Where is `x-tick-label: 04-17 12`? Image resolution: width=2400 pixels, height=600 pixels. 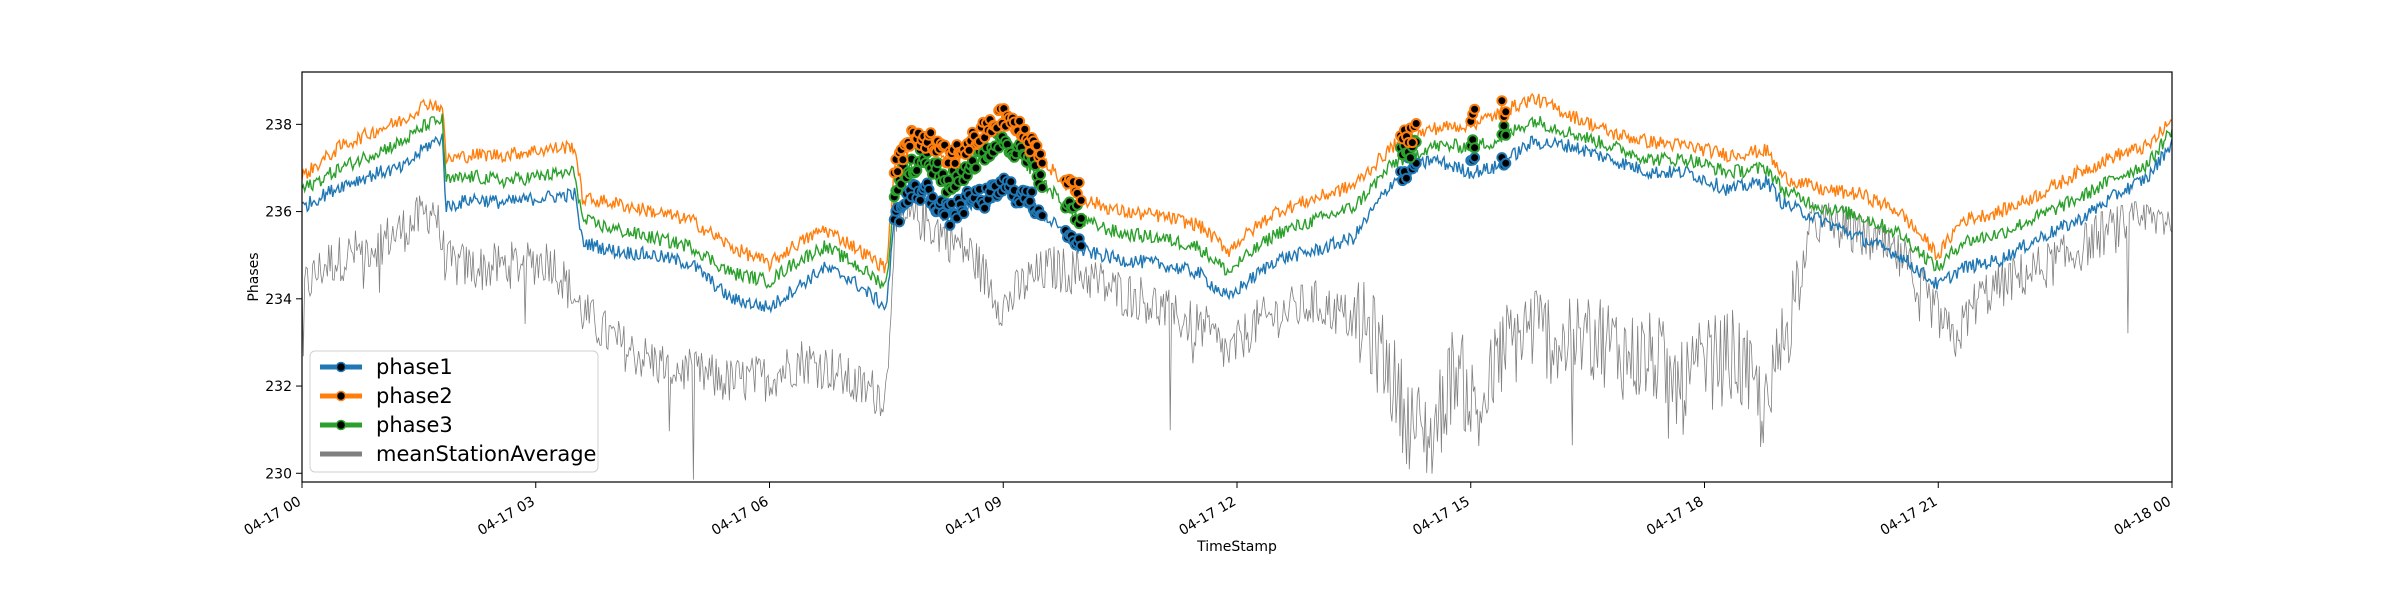
x-tick-label: 04-17 12 is located at coordinates (1207, 516).